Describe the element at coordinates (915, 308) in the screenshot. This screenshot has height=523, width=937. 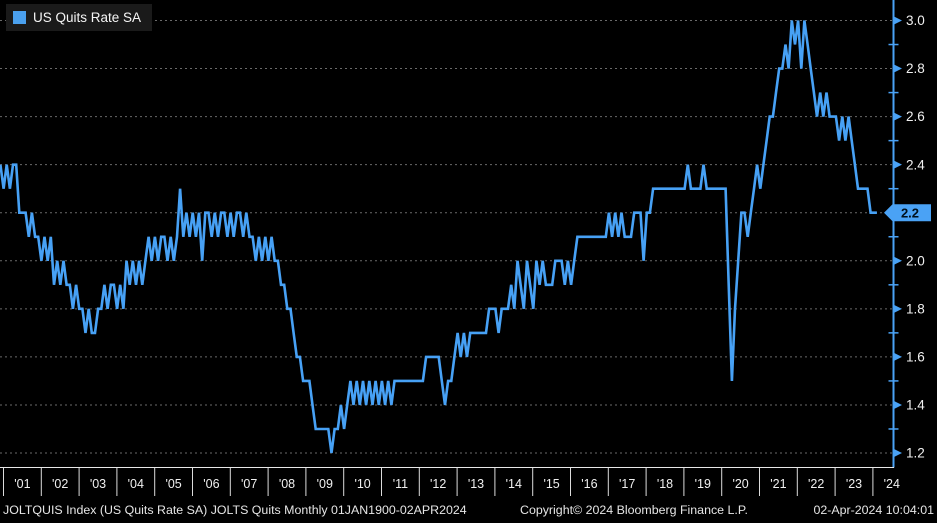
I see `y-tick-label: 1.8` at that location.